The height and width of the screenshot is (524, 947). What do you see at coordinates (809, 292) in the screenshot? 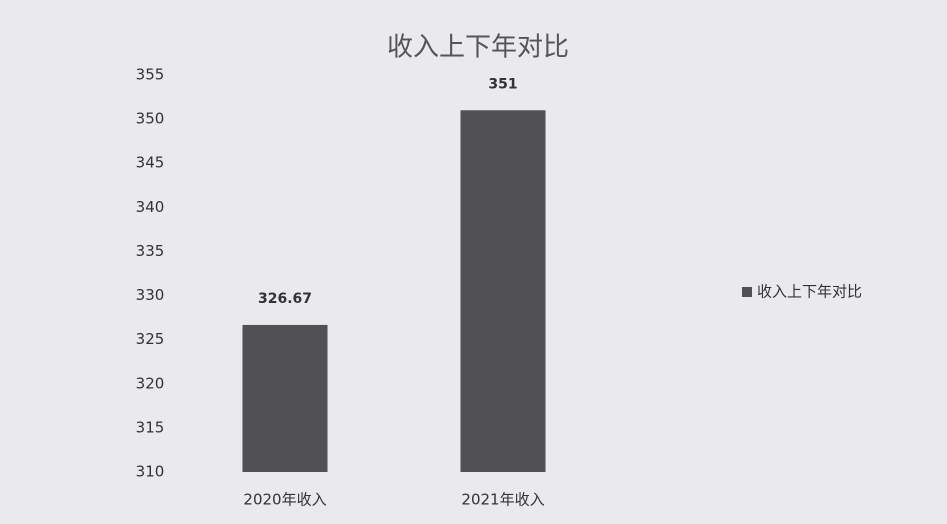
I see `legend-label: 收入上下年对比` at bounding box center [809, 292].